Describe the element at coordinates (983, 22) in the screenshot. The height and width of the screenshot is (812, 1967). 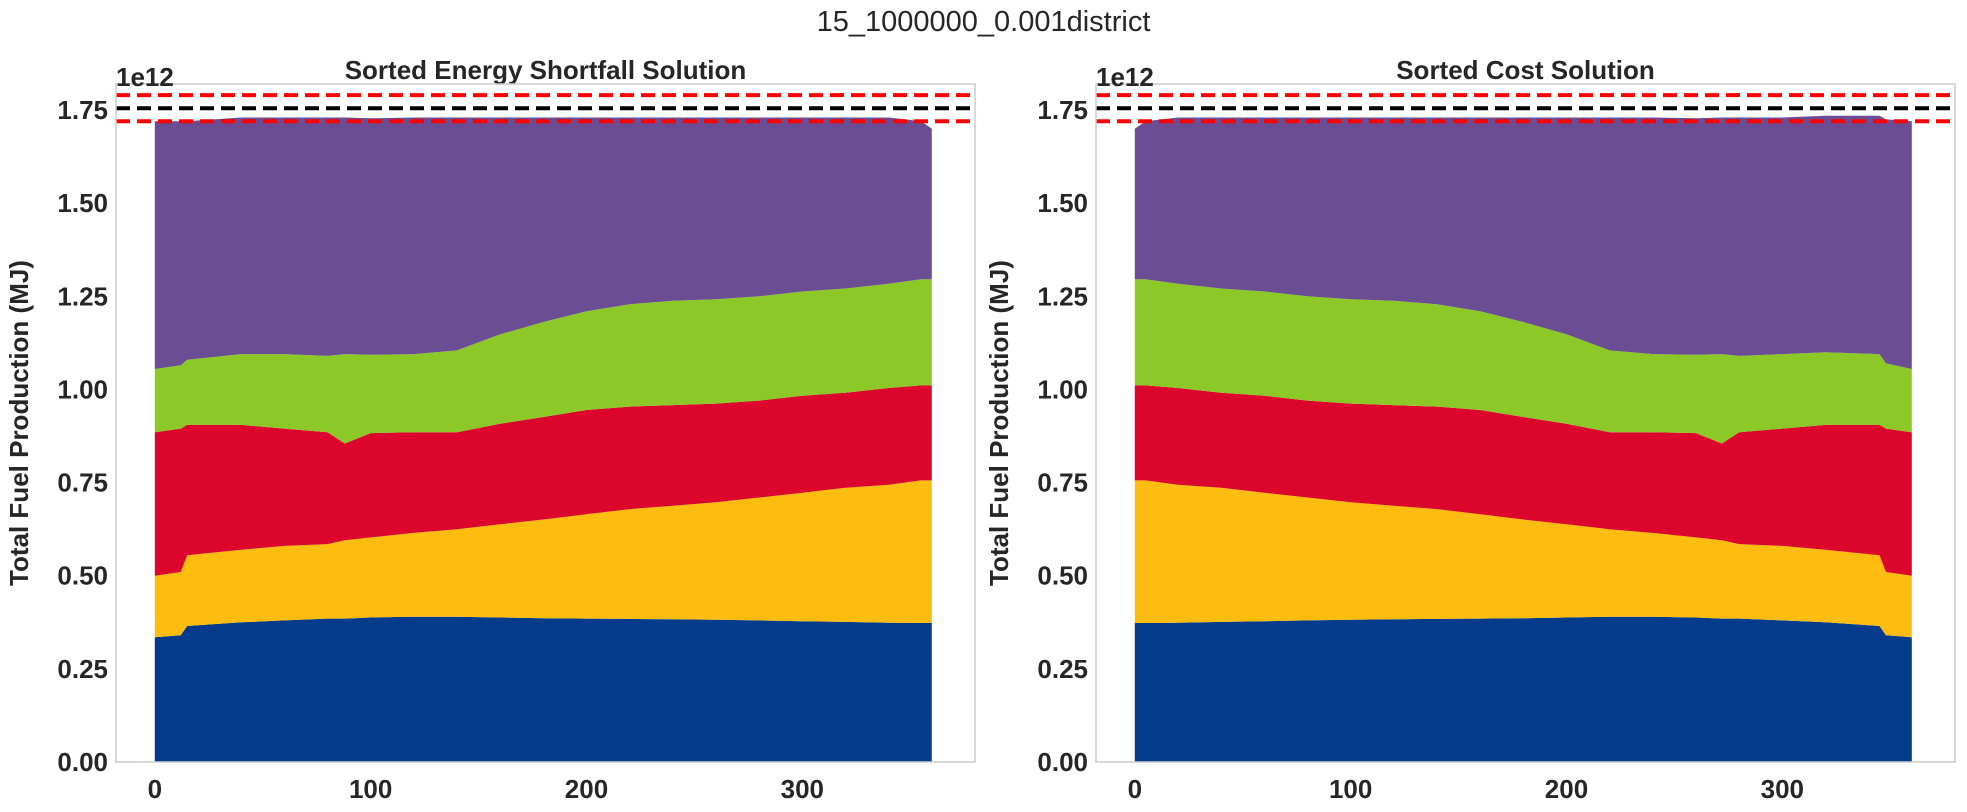
I see `figure-suptitle: 15_1000000_0.001district` at that location.